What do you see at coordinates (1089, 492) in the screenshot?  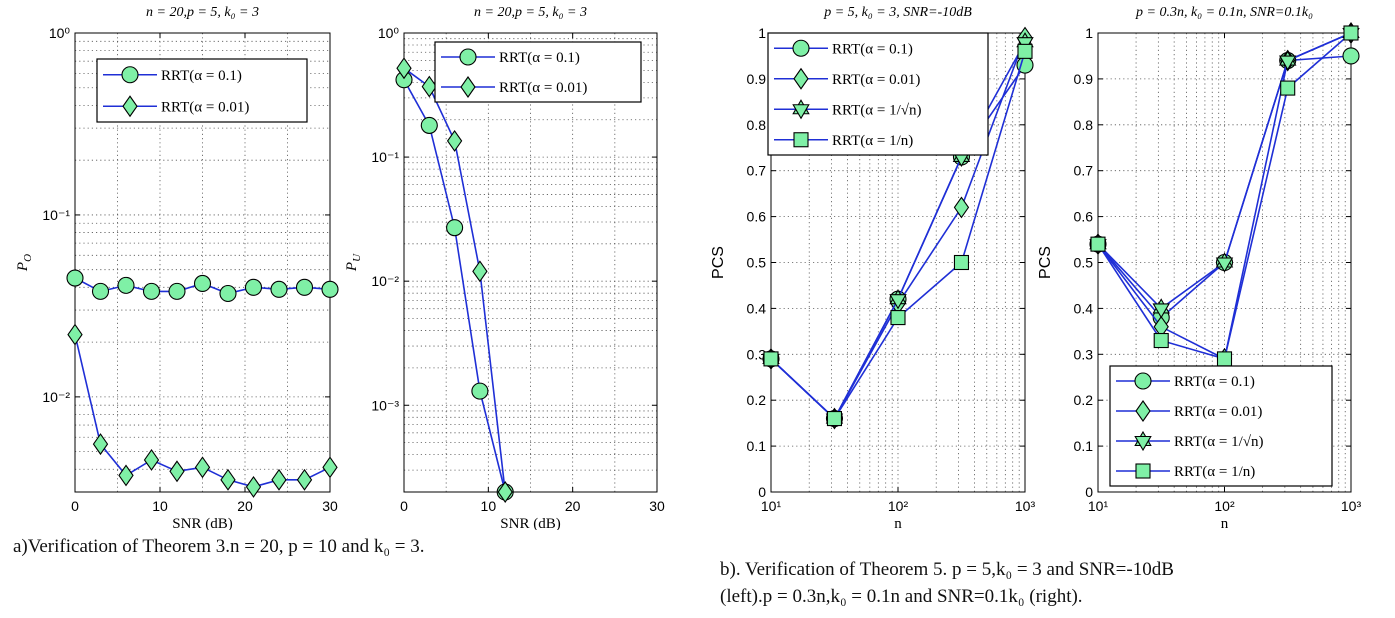 I see `y-tick-label: 0` at bounding box center [1089, 492].